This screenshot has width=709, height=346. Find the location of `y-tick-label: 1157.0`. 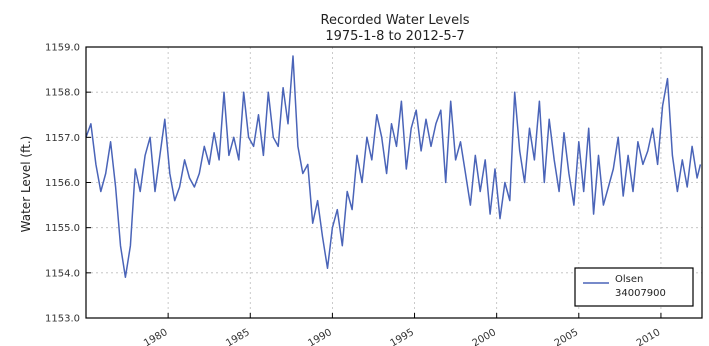

y-tick-label: 1157.0 is located at coordinates (62, 138).